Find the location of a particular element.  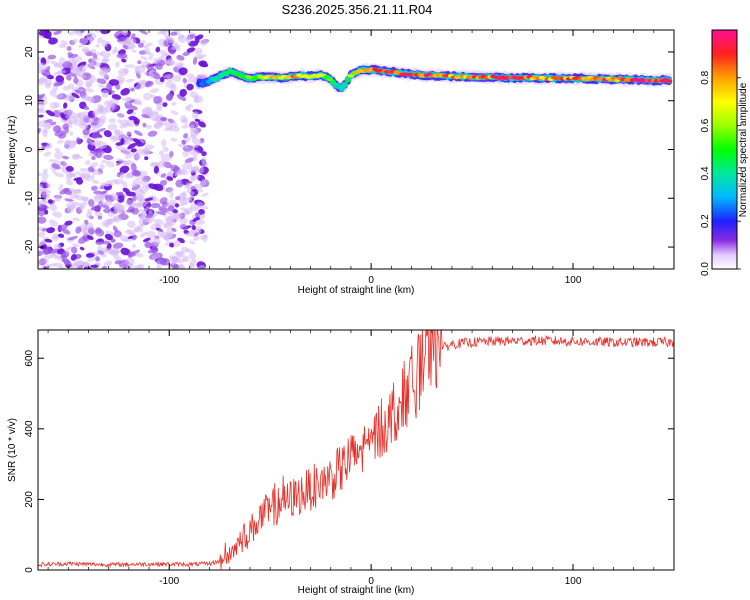

colorbar-tick-label: 0.4 is located at coordinates (705, 173).